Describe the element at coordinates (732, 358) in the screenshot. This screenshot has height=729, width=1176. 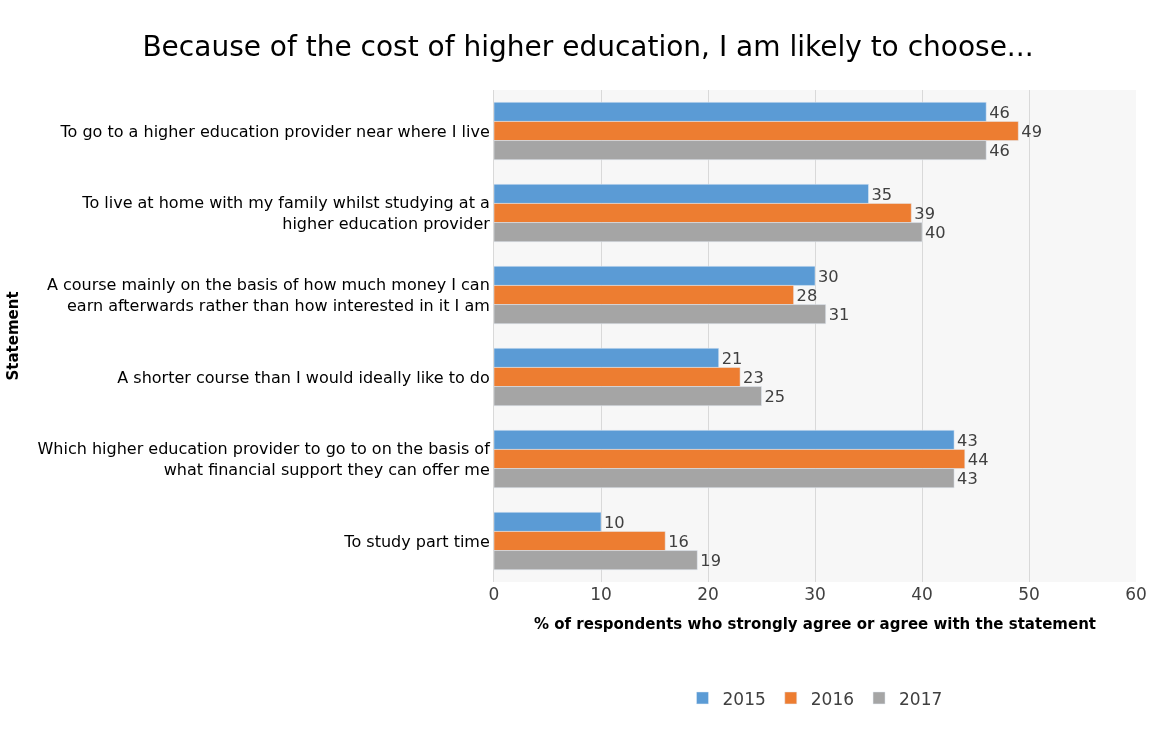
I see `data-label: 21` at that location.